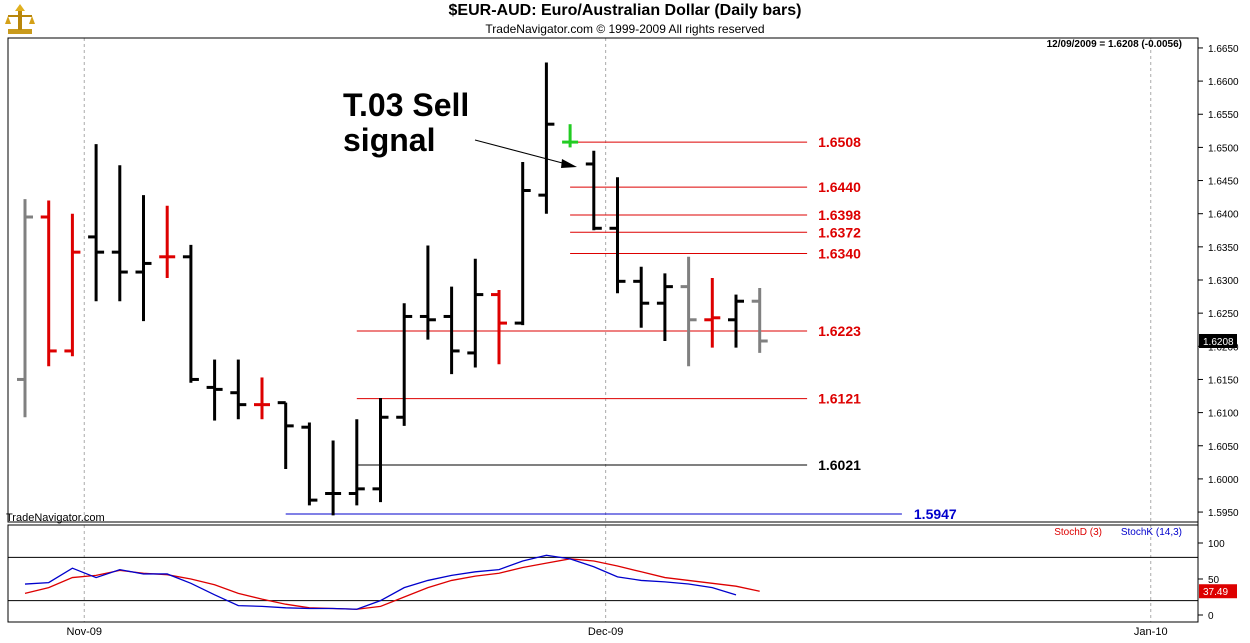  I want to click on level-label: 1.5947, so click(935, 514).